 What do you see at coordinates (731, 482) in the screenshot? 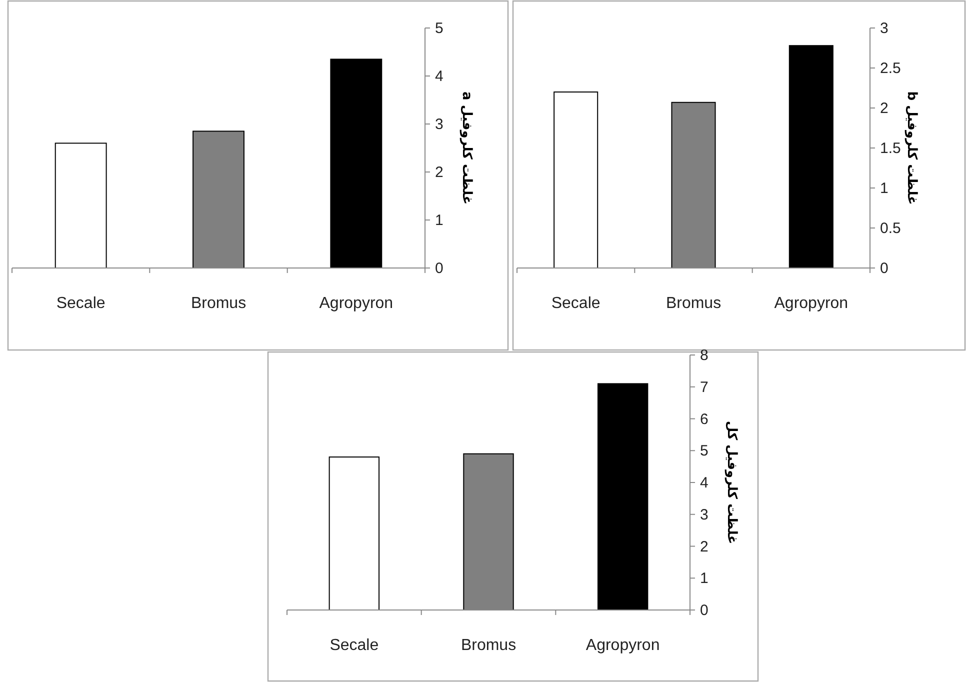
I see `y-axis-title: غلظت کلروفیل کل` at bounding box center [731, 482].